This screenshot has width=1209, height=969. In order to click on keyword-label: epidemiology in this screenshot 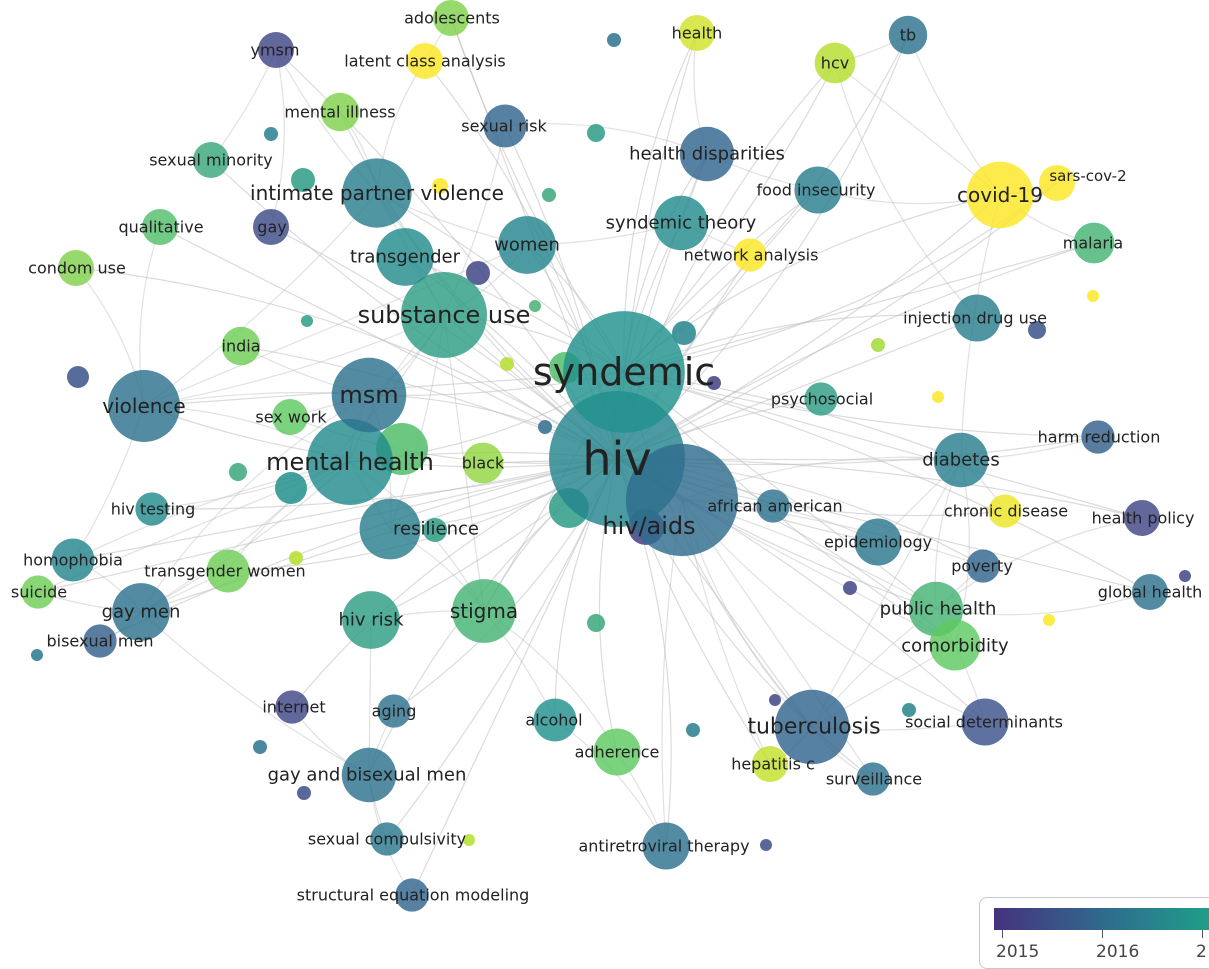, I will do `click(878, 542)`.